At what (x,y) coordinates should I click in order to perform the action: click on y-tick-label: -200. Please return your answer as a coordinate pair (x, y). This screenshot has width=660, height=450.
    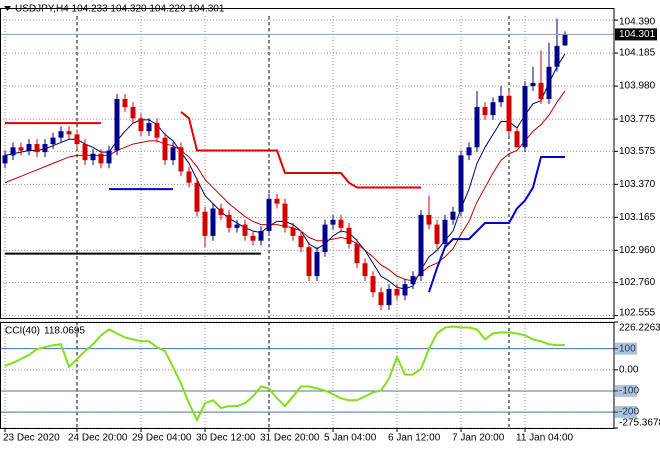
    Looking at the image, I should click on (629, 412).